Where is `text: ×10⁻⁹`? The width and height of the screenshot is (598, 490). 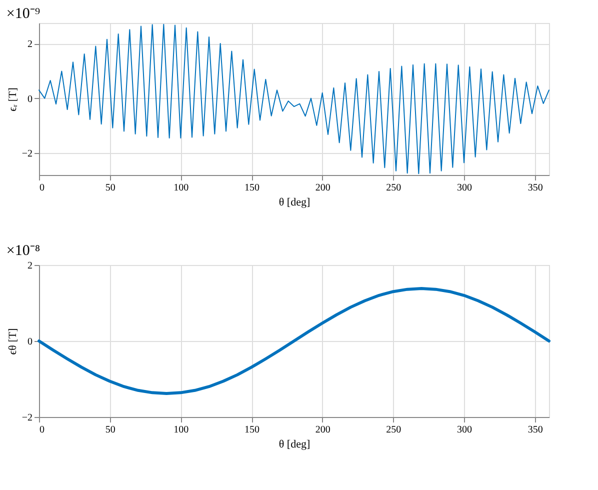
text: ×10⁻⁹ is located at coordinates (23, 14).